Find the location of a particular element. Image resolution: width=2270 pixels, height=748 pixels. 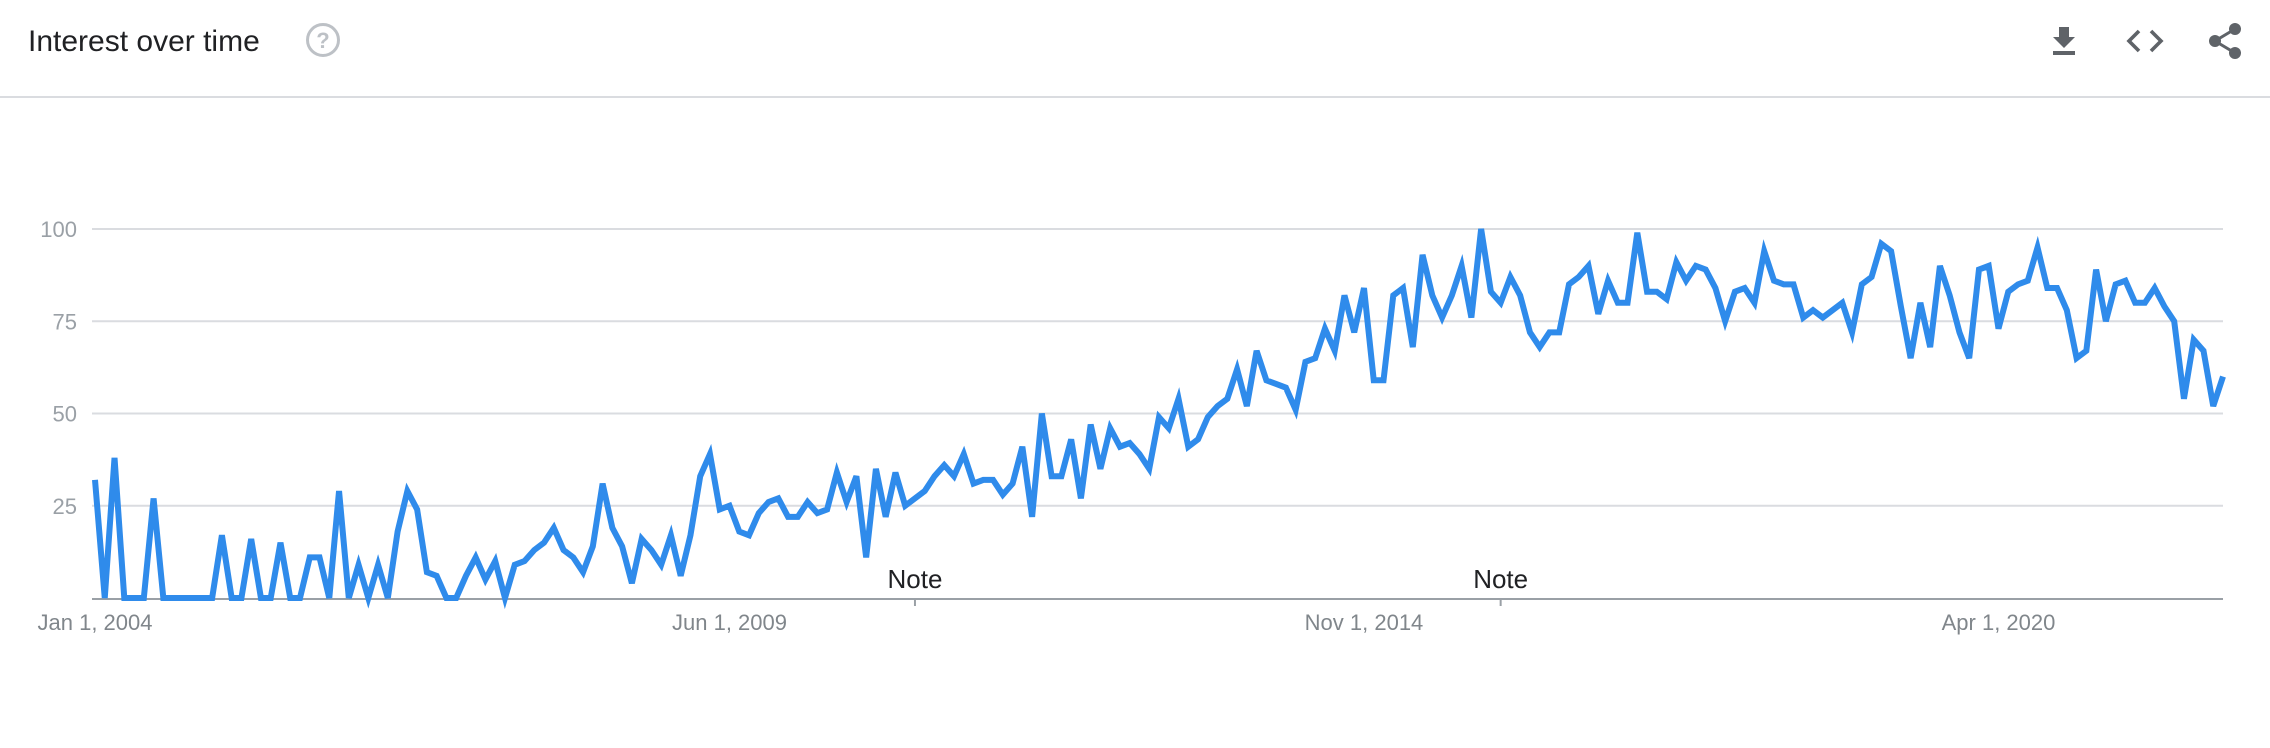

y-tick-label: 75 is located at coordinates (65, 321).